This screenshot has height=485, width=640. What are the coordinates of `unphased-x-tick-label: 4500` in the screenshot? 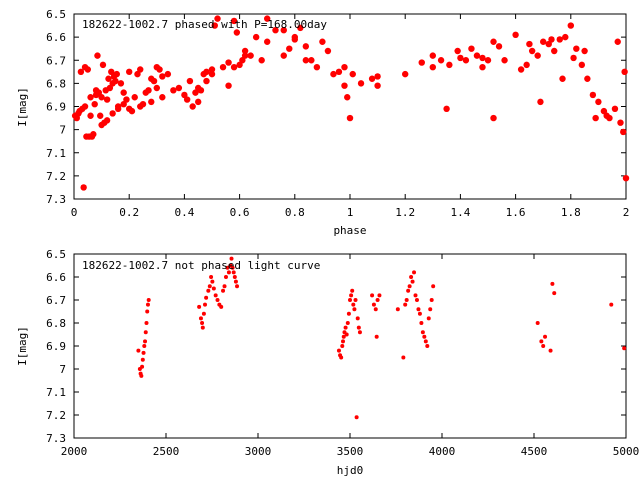 It's located at (534, 451).